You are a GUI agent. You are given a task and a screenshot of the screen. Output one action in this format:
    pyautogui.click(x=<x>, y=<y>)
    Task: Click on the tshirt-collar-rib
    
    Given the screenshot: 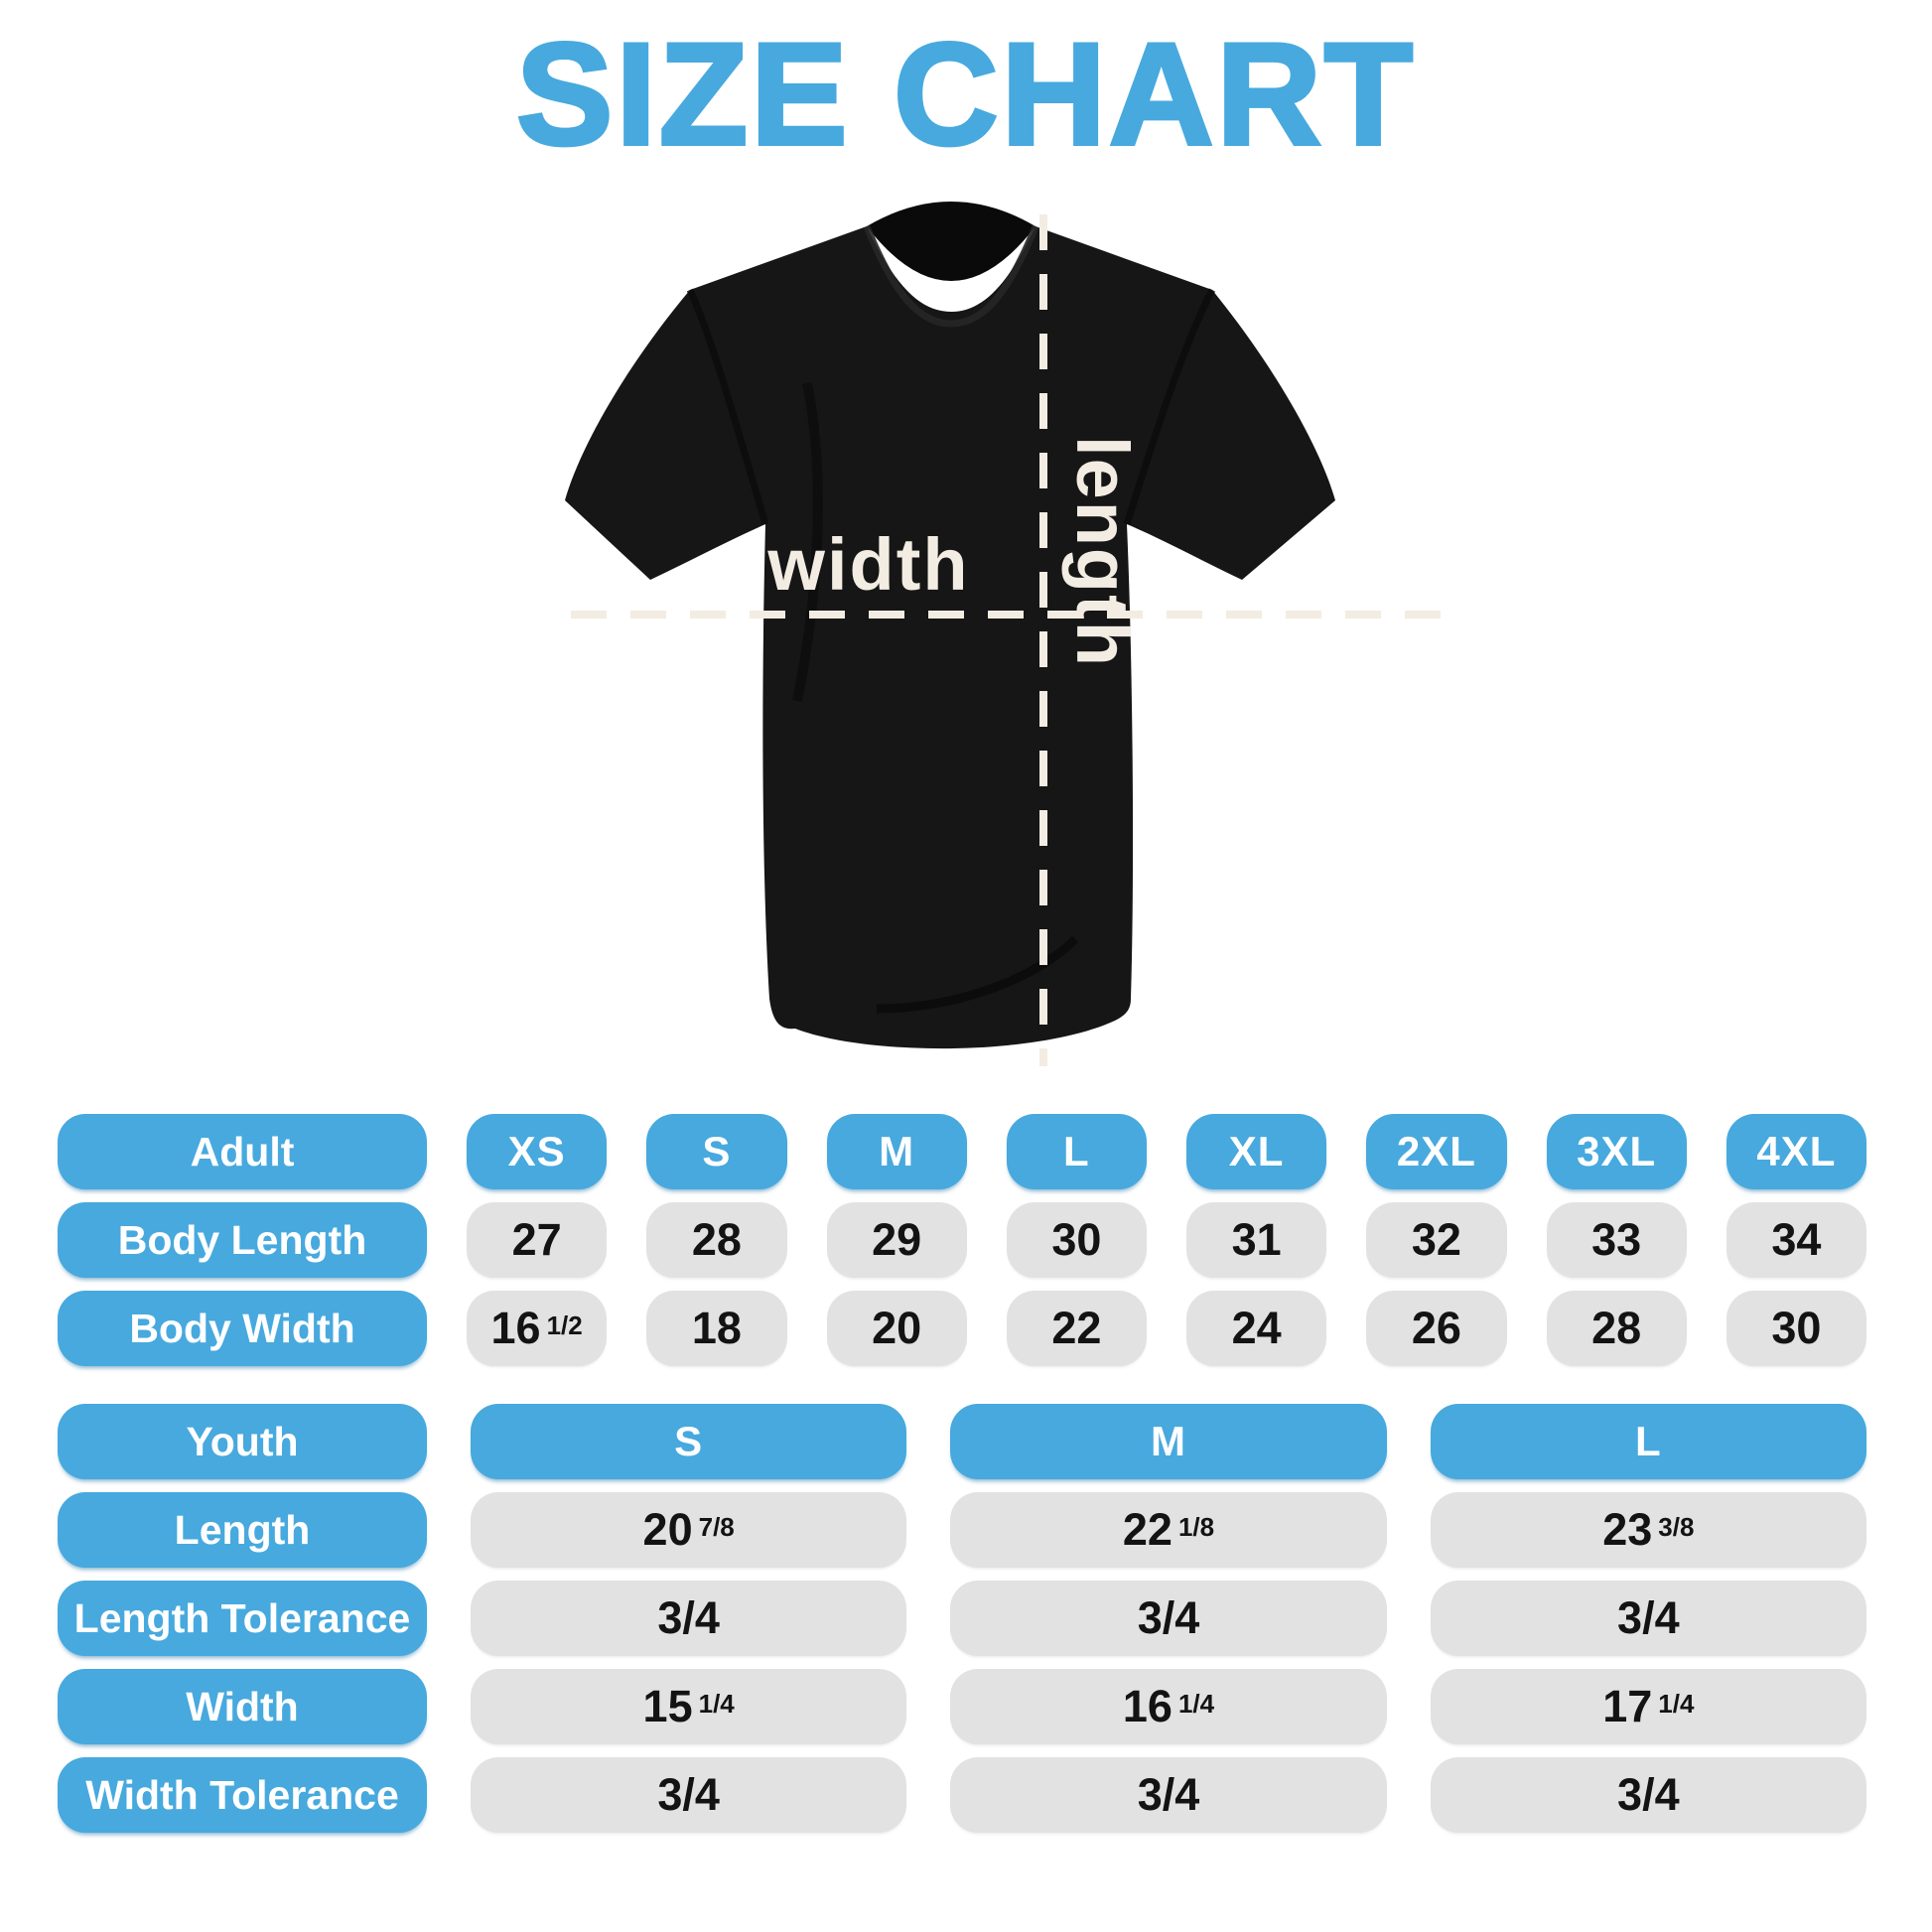 What is the action you would take?
    pyautogui.click(x=951, y=276)
    